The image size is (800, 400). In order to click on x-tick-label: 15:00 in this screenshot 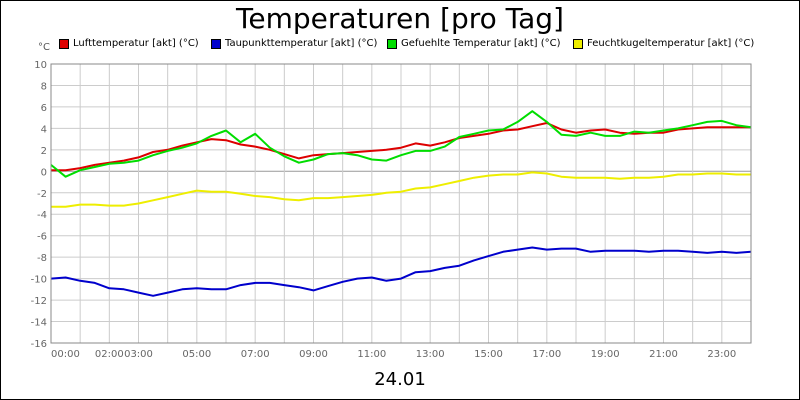, I will do `click(488, 354)`.